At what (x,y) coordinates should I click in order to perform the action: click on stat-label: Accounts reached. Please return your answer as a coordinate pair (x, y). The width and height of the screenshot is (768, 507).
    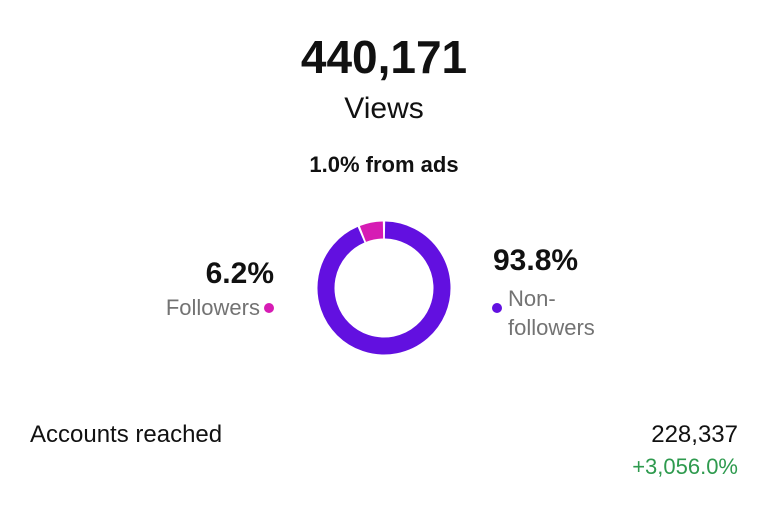
    Looking at the image, I should click on (126, 434).